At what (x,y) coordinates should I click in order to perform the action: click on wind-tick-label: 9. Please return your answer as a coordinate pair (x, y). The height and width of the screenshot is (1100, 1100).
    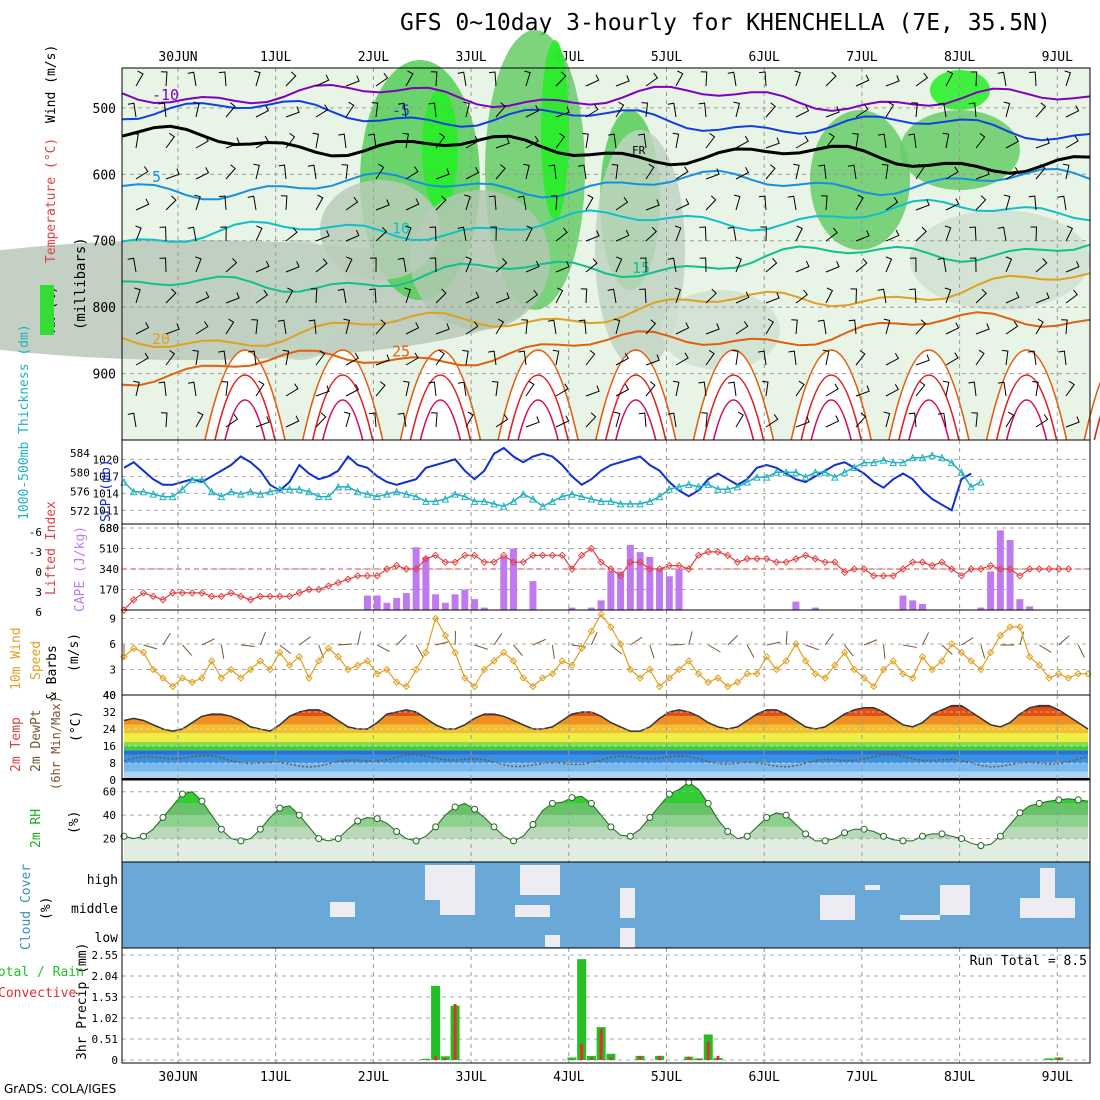
    Looking at the image, I should click on (112, 619).